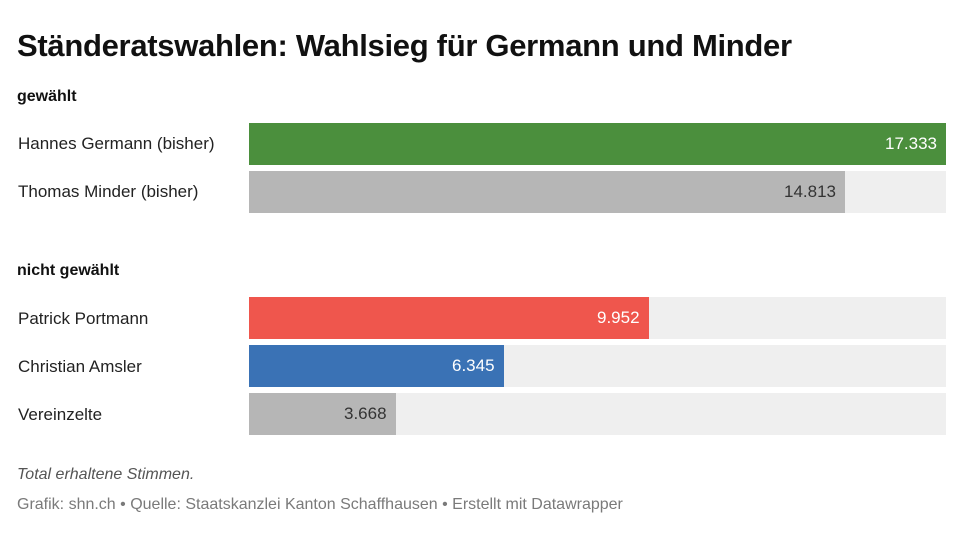 The height and width of the screenshot is (550, 964). I want to click on bar-minder, so click(547, 192).